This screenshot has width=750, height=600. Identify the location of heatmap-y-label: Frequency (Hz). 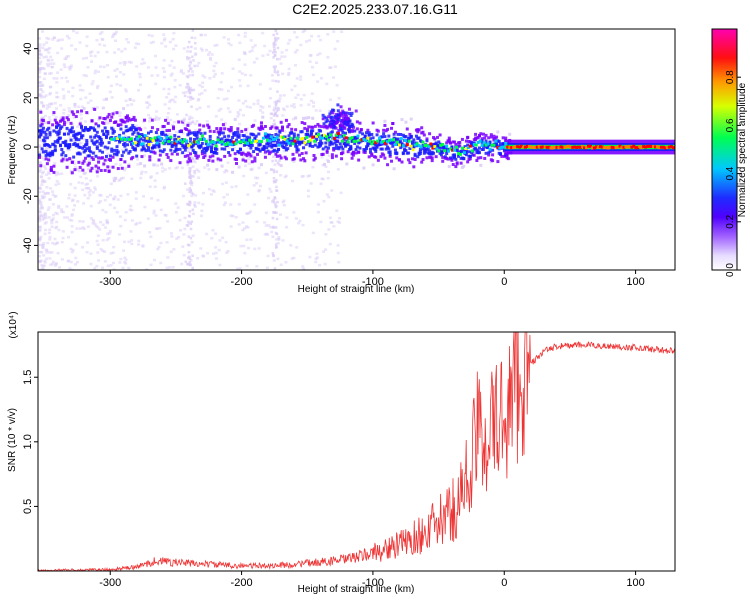
(12, 150).